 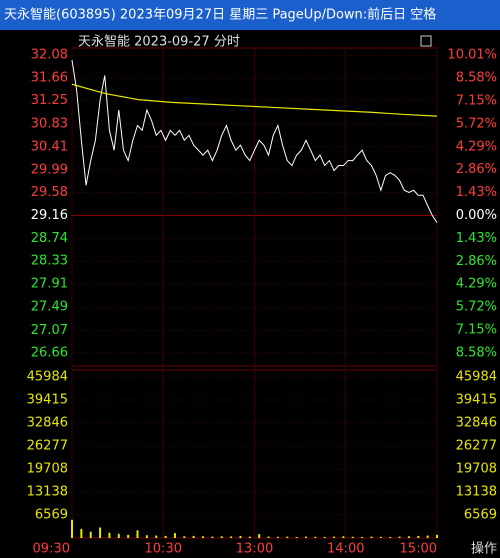 I want to click on x-tick-label: 13:00, so click(x=254, y=549).